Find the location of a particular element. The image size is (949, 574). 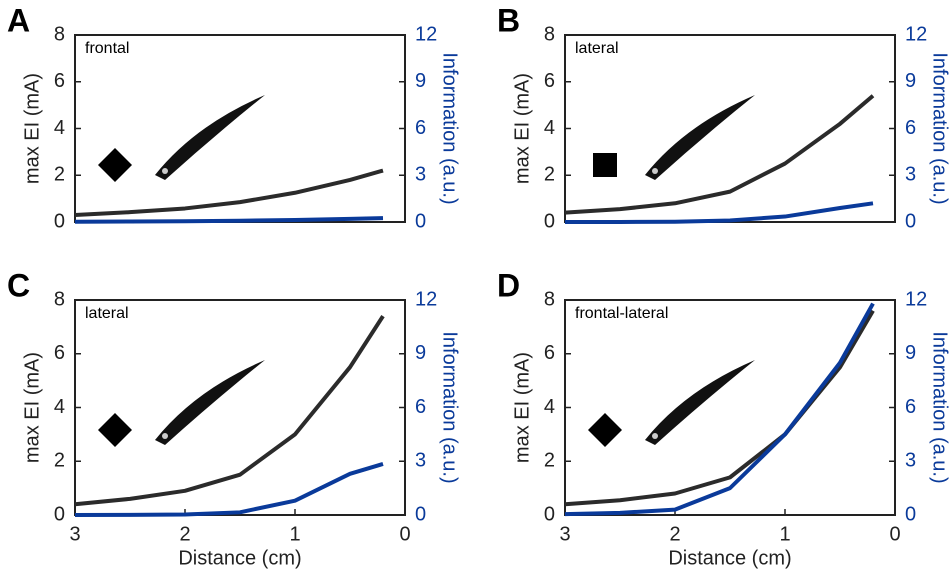

panel-label: B is located at coordinates (508, 20).